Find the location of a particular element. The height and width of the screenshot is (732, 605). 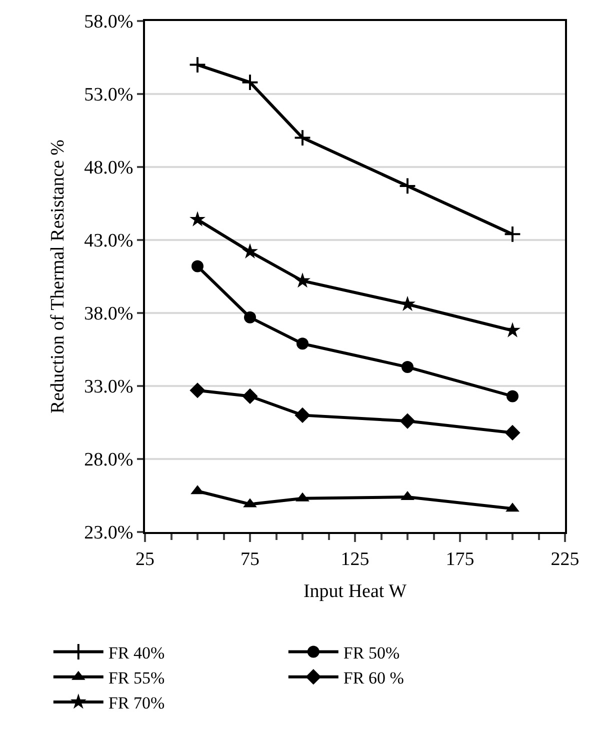

x-tick-label: 225 is located at coordinates (565, 559).